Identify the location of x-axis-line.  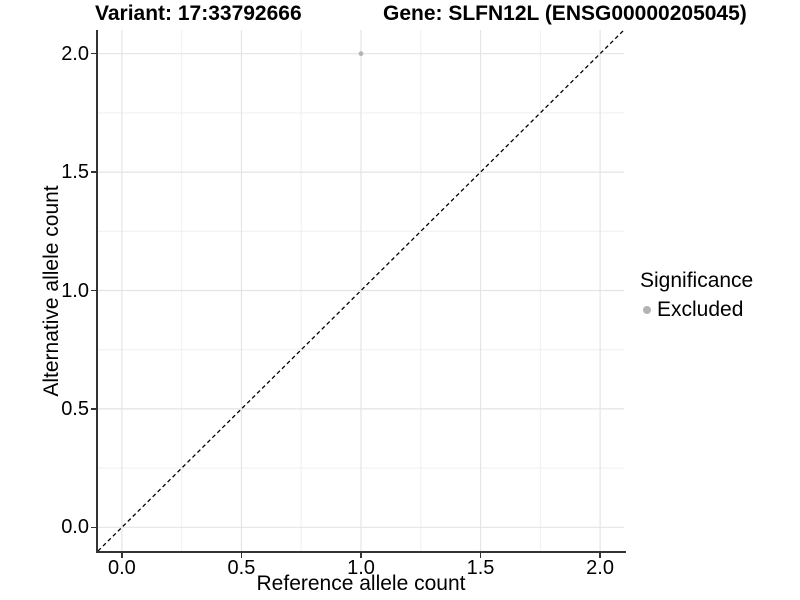
(361, 552).